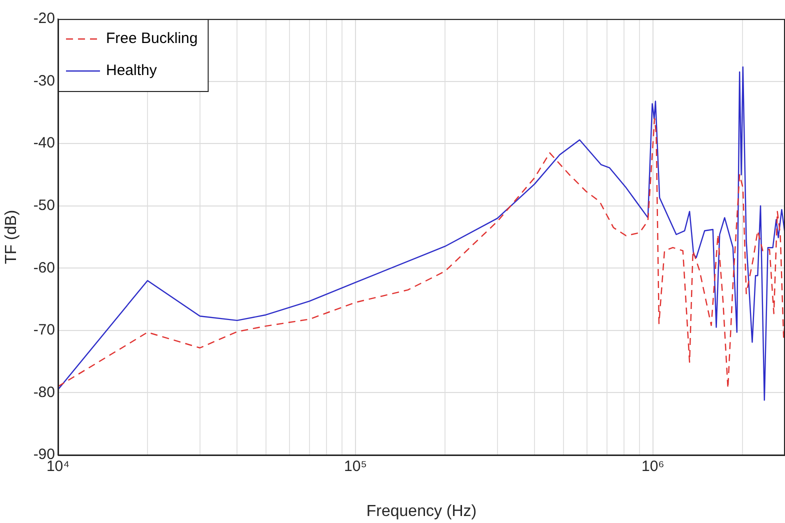  Describe the element at coordinates (44, 330) in the screenshot. I see `y-tick-label: -70` at that location.